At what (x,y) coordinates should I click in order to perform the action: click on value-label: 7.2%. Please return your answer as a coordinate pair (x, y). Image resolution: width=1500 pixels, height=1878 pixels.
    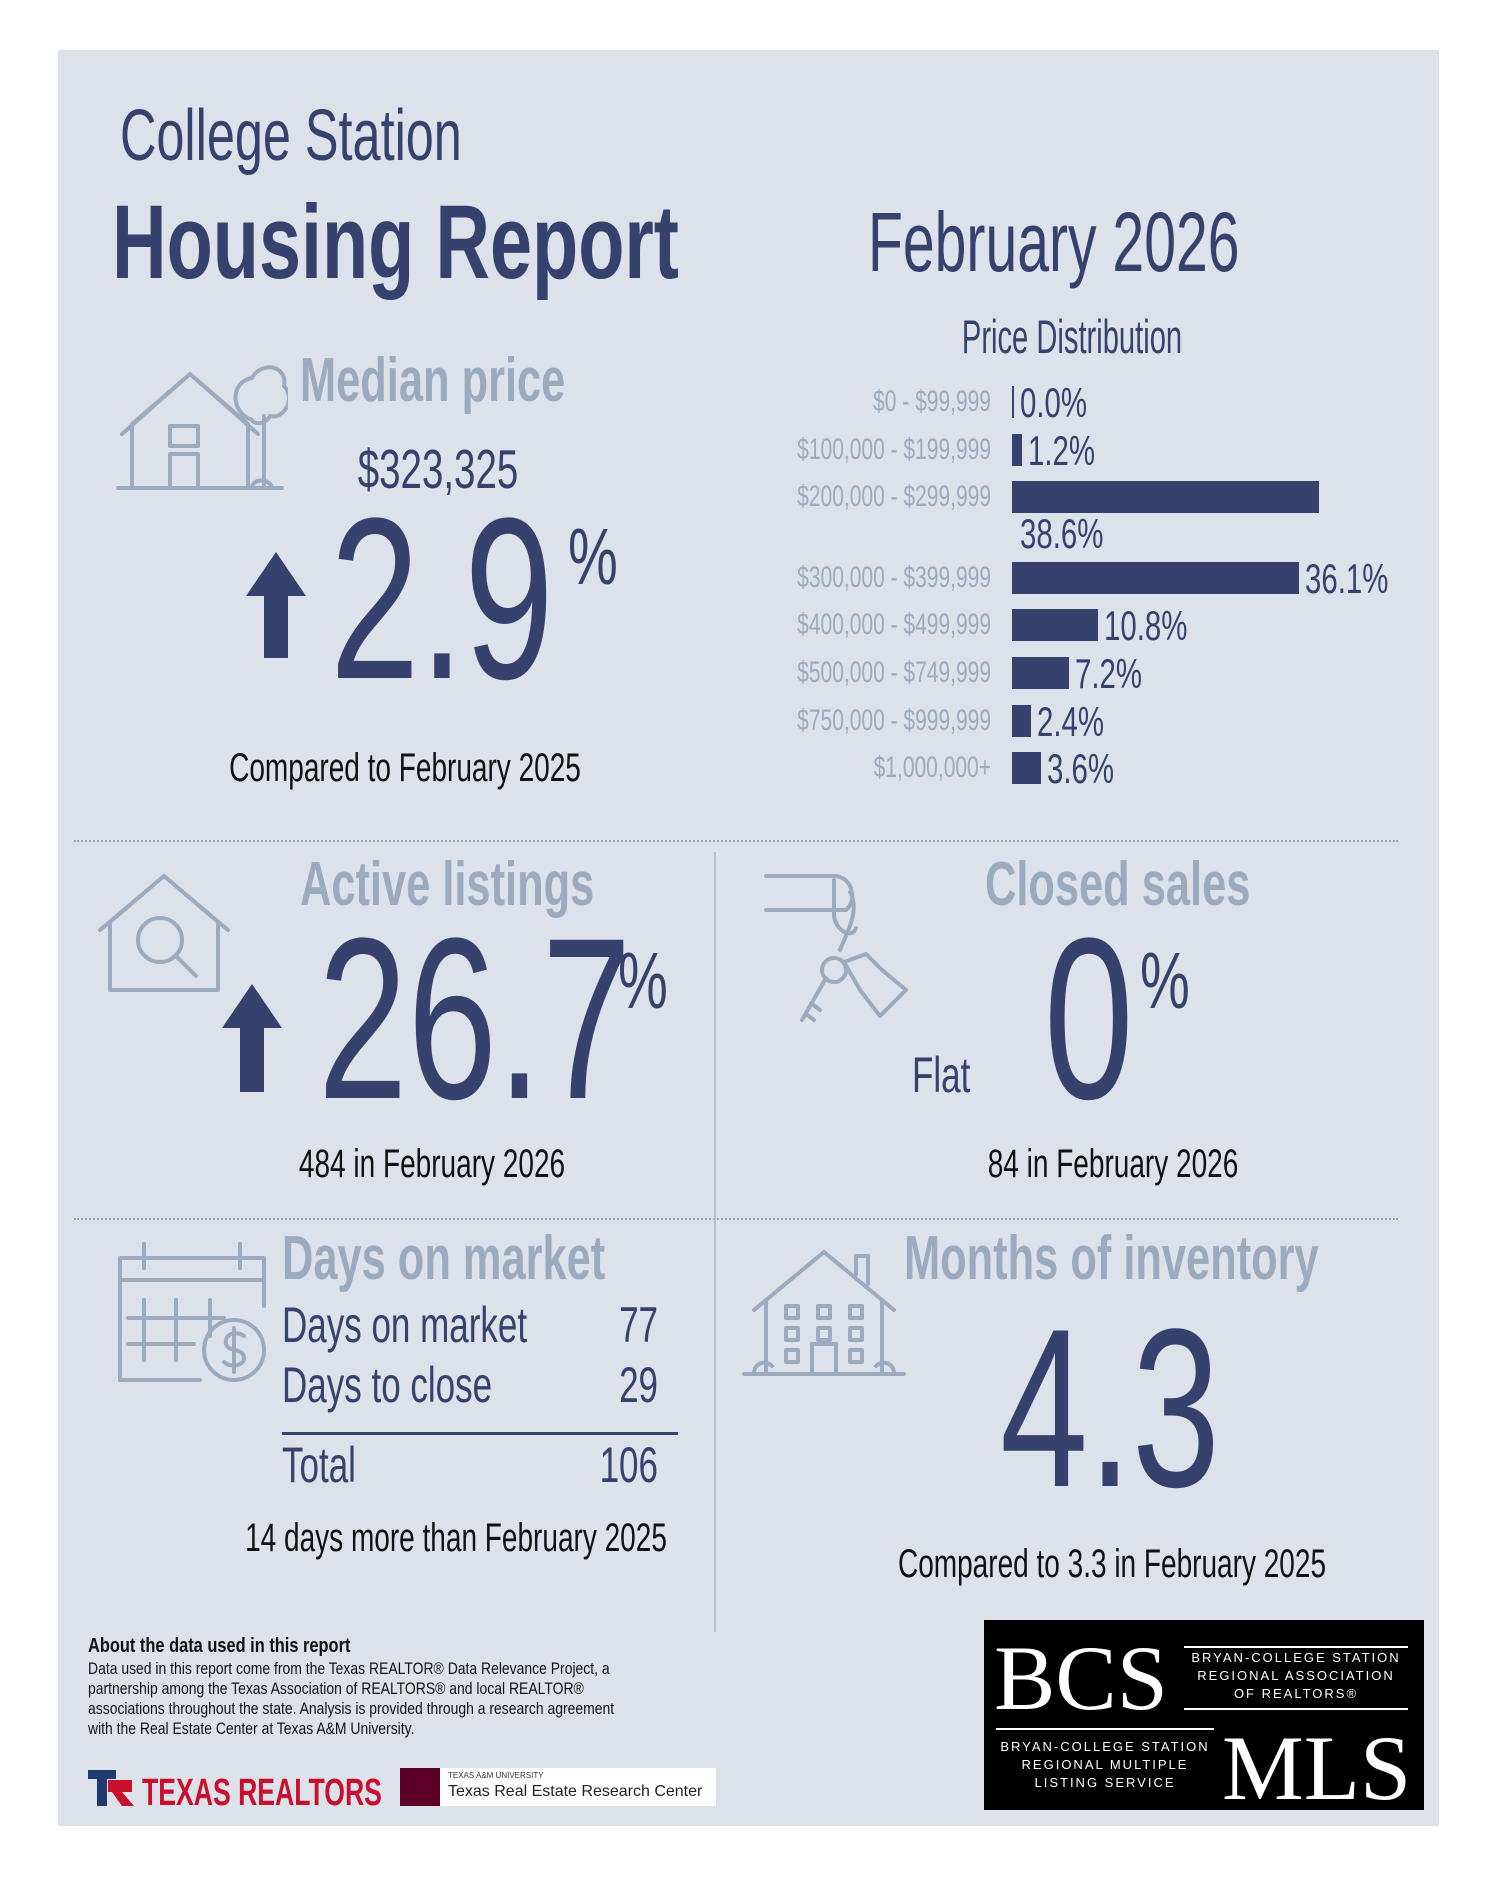
    Looking at the image, I should click on (1109, 673).